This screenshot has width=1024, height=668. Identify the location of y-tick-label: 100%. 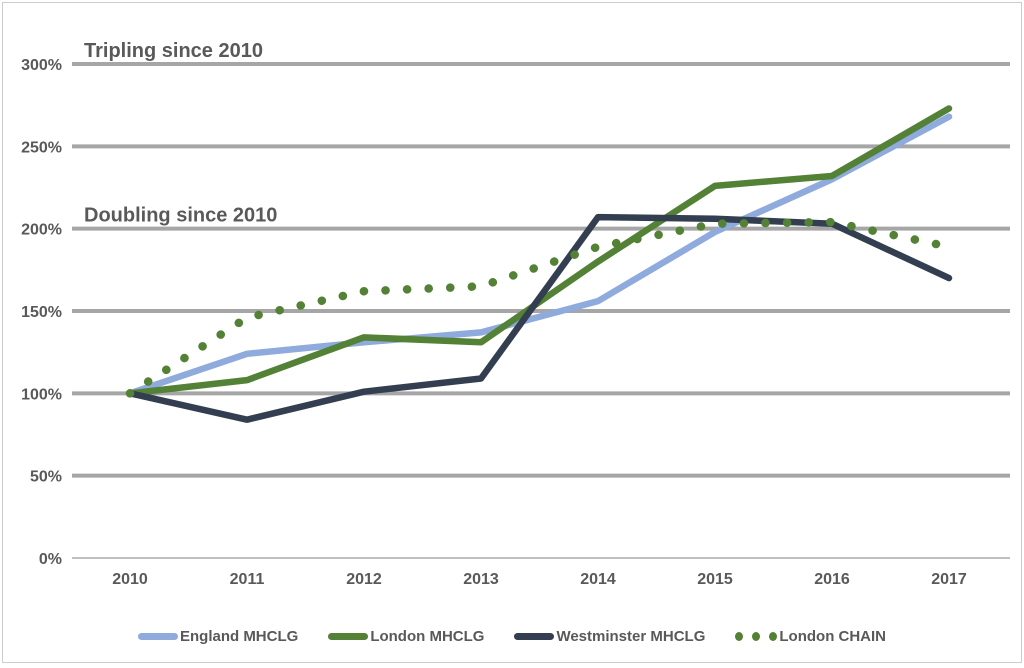
(41, 394).